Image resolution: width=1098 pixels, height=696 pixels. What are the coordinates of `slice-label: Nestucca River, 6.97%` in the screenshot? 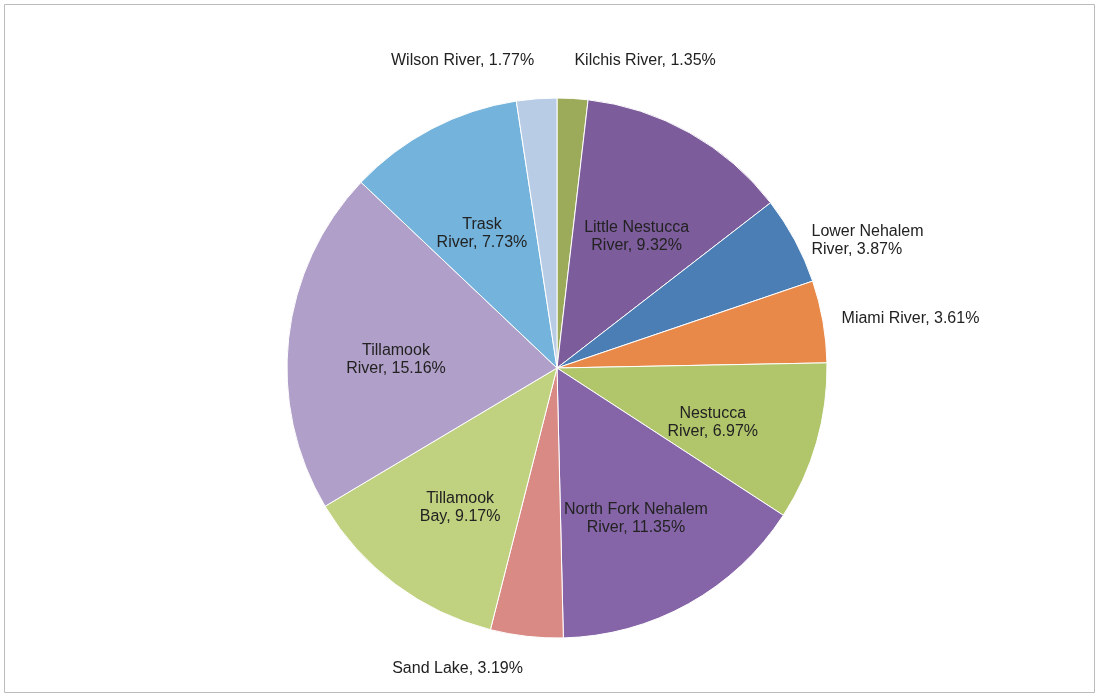 It's located at (713, 421).